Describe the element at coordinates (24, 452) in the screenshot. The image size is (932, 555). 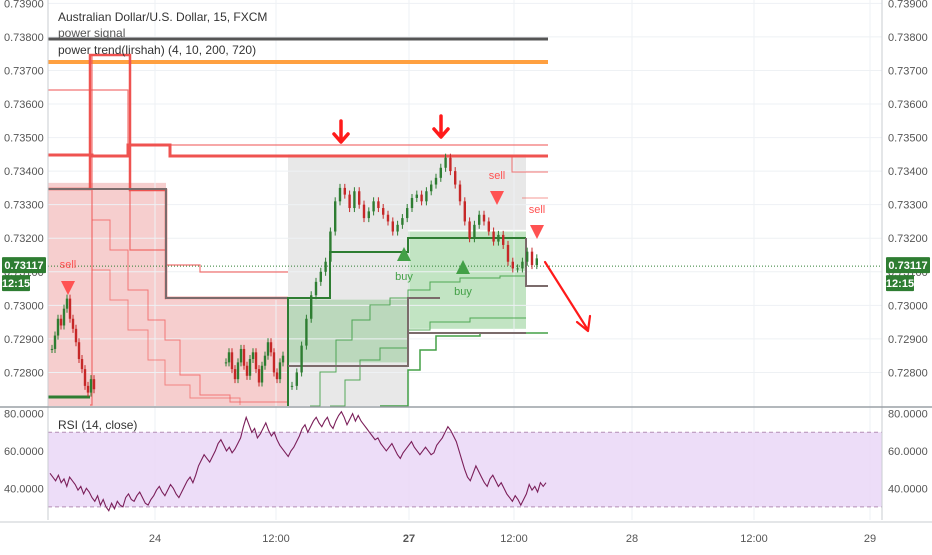
I see `rsi-tick-label-left: 60.0000` at that location.